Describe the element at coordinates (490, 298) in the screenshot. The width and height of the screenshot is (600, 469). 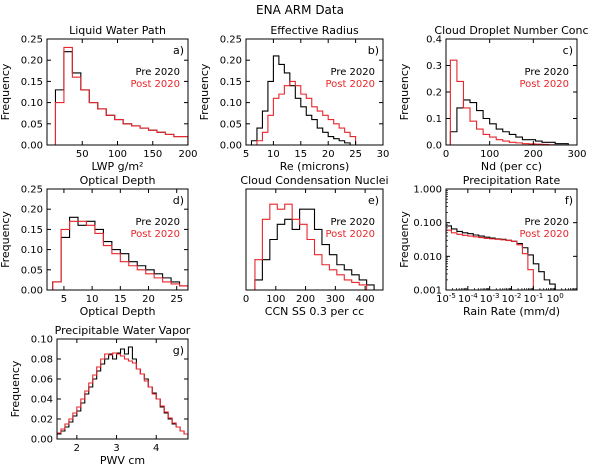
I see `x-tick-label: 10-3` at that location.